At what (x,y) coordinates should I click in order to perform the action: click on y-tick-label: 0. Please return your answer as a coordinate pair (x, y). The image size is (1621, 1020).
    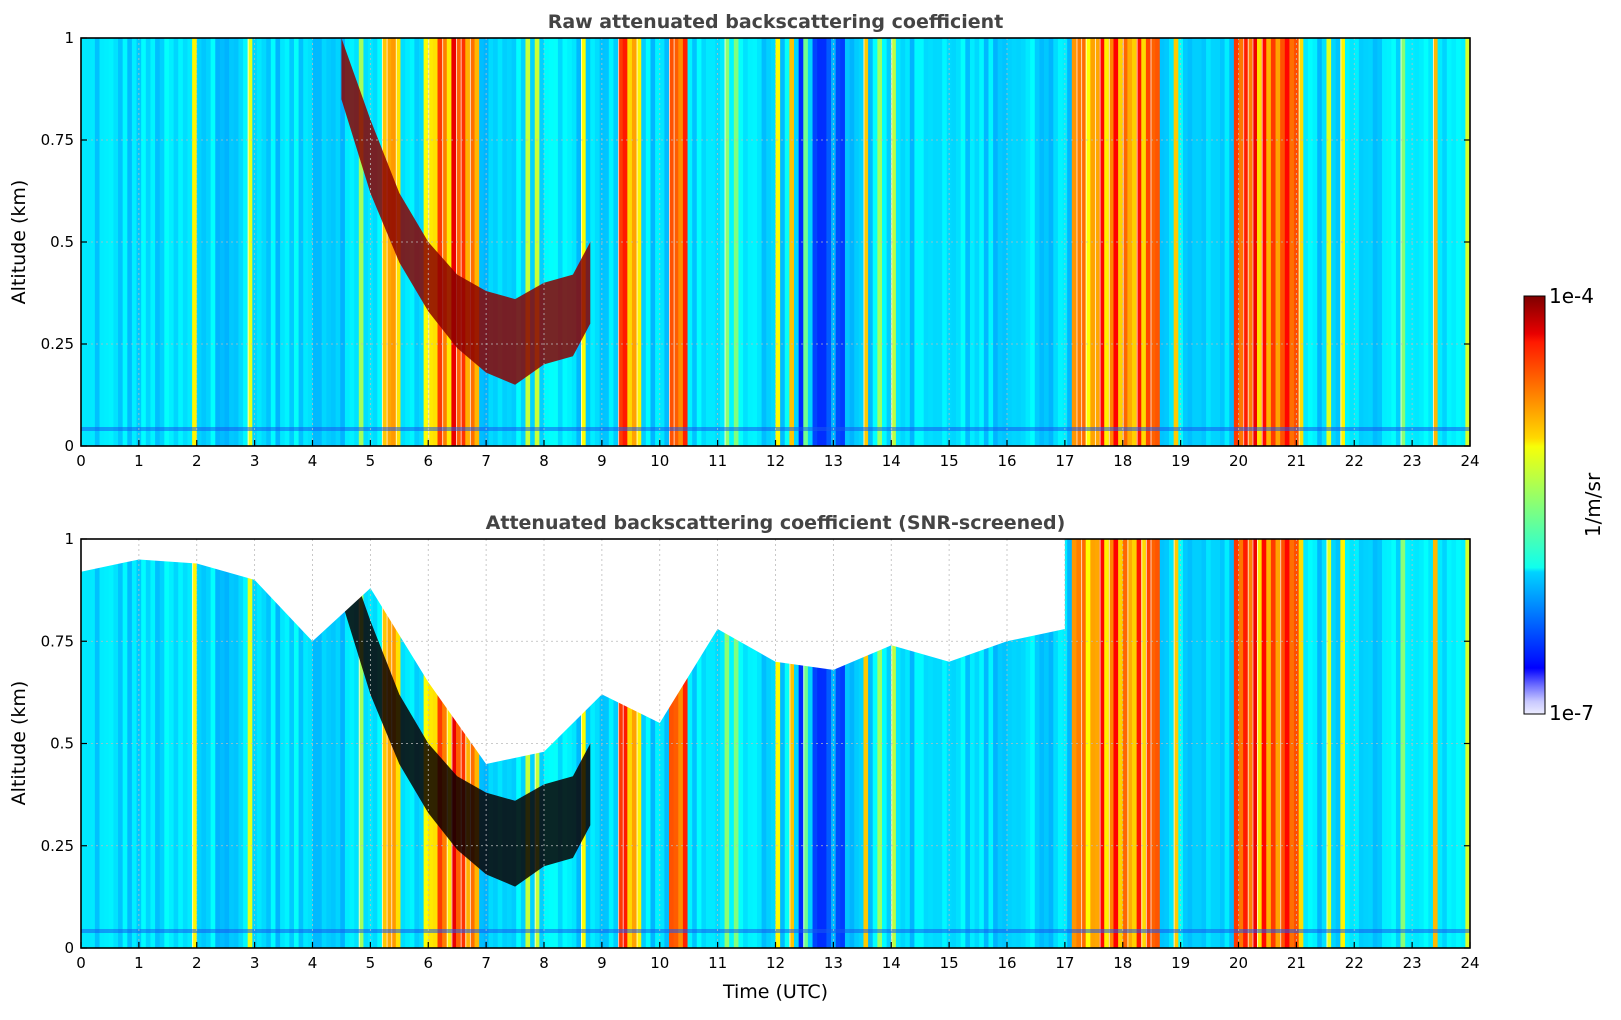
    Looking at the image, I should click on (69, 948).